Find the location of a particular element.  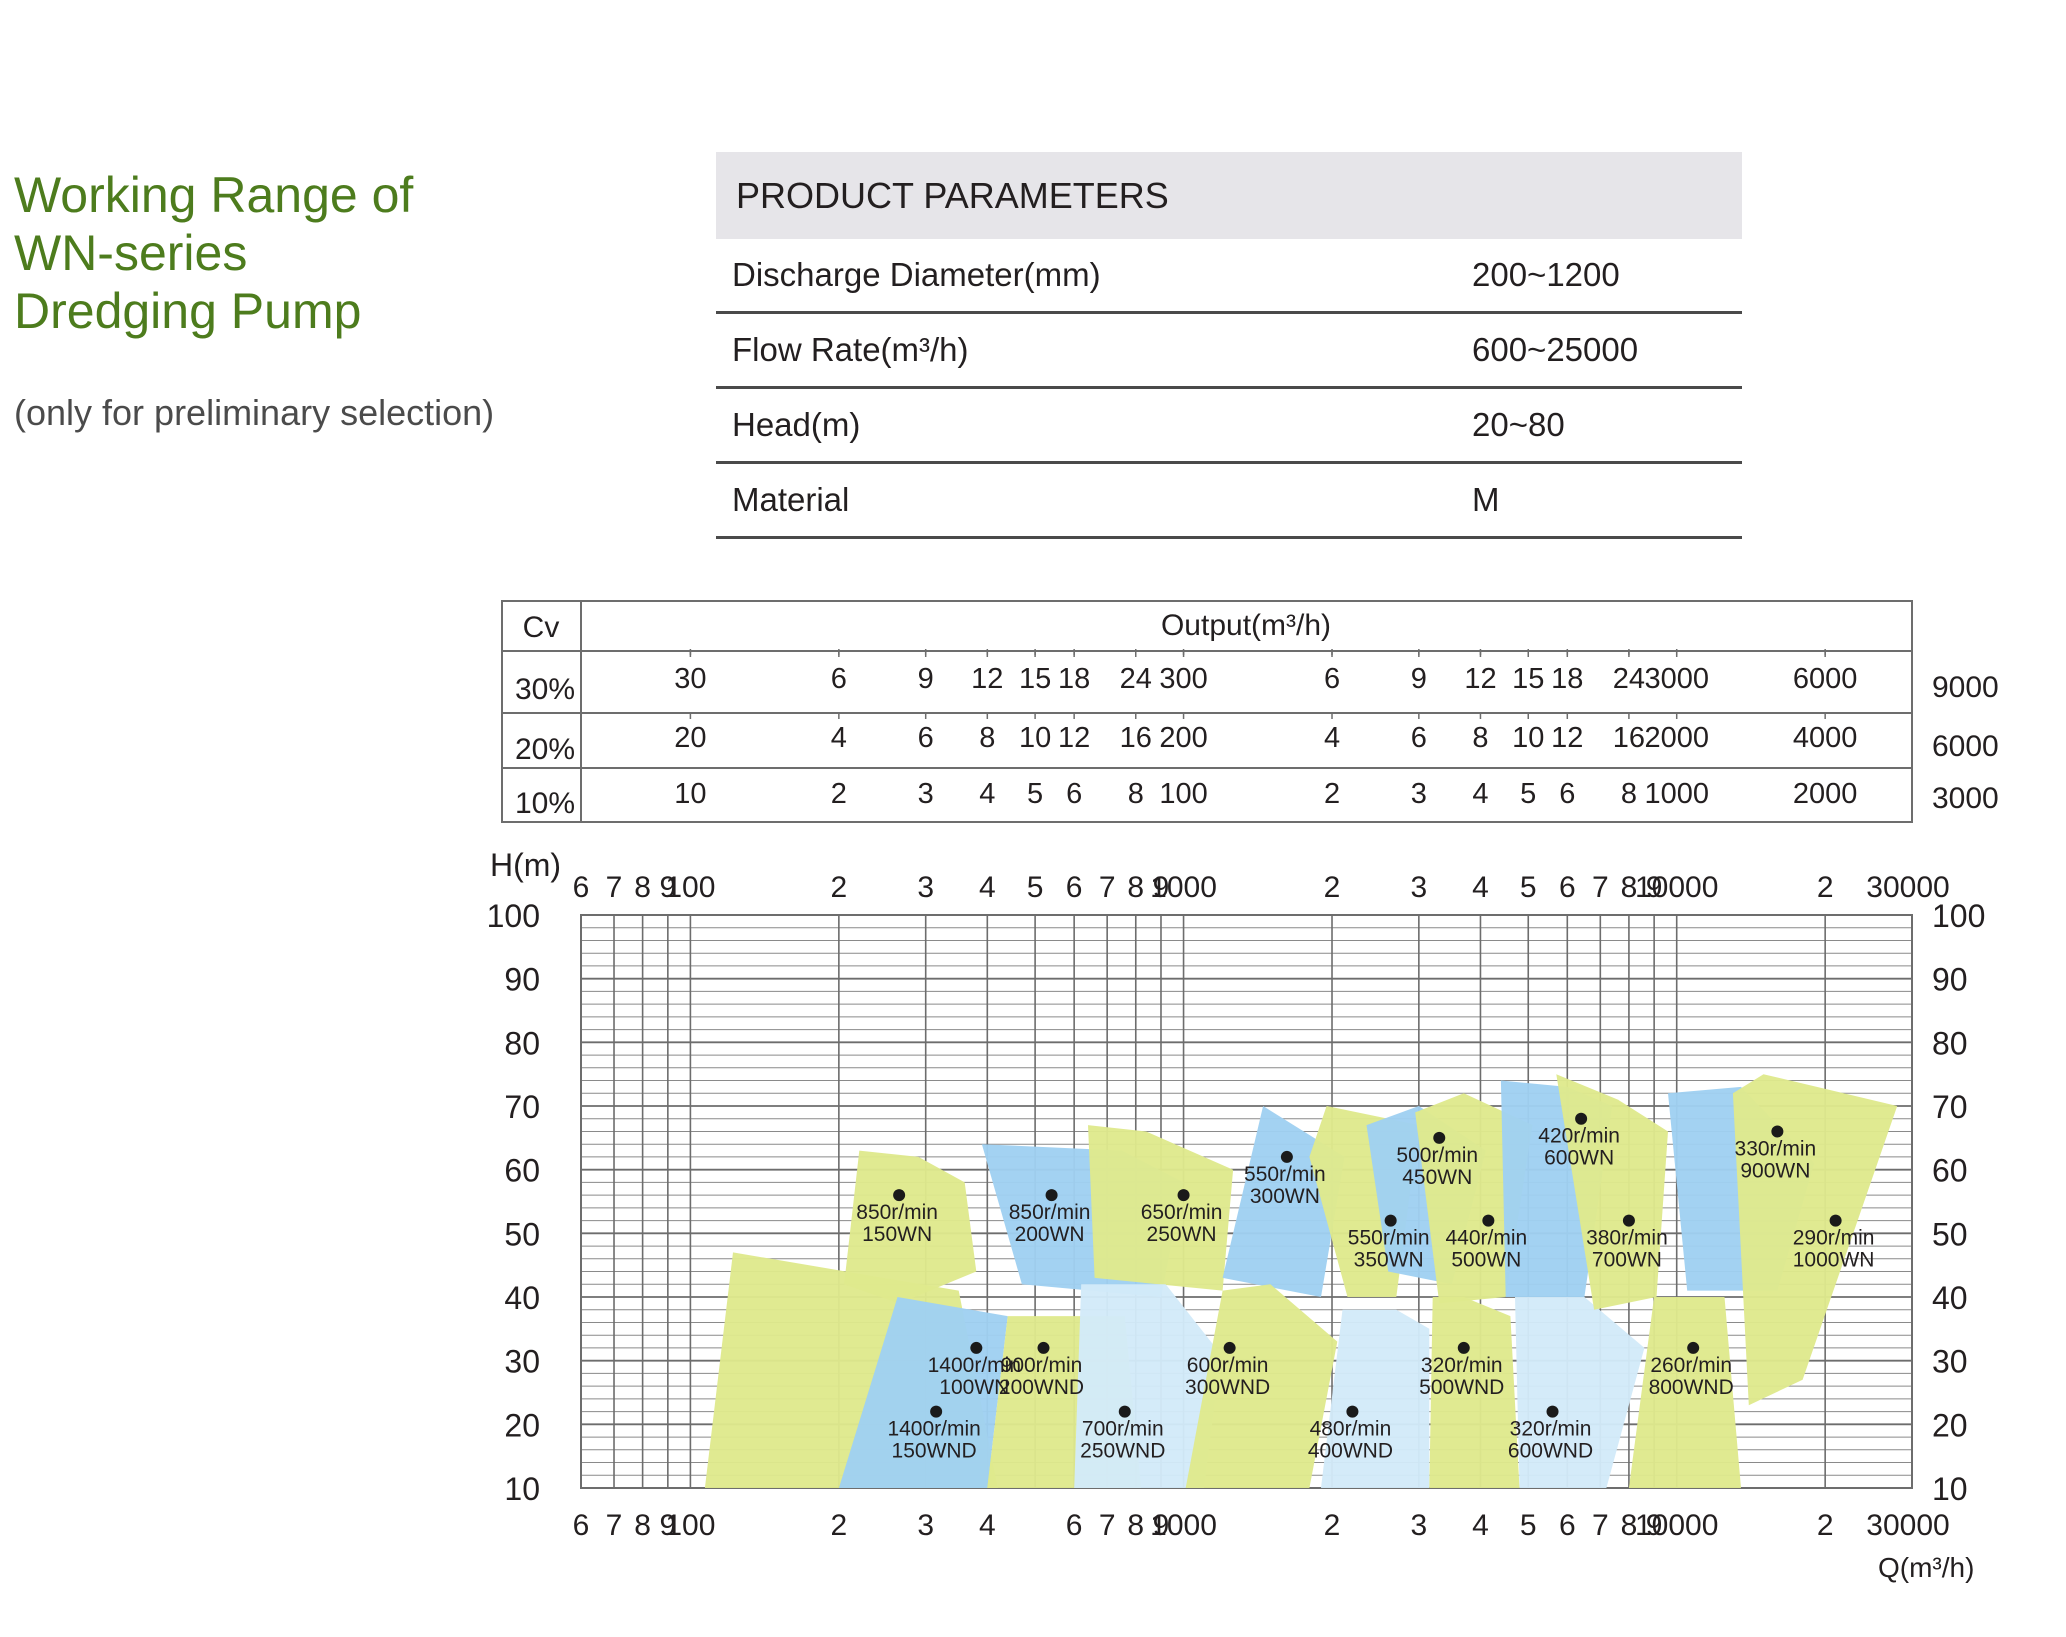

cv-output-label: 100 is located at coordinates (1183, 794).